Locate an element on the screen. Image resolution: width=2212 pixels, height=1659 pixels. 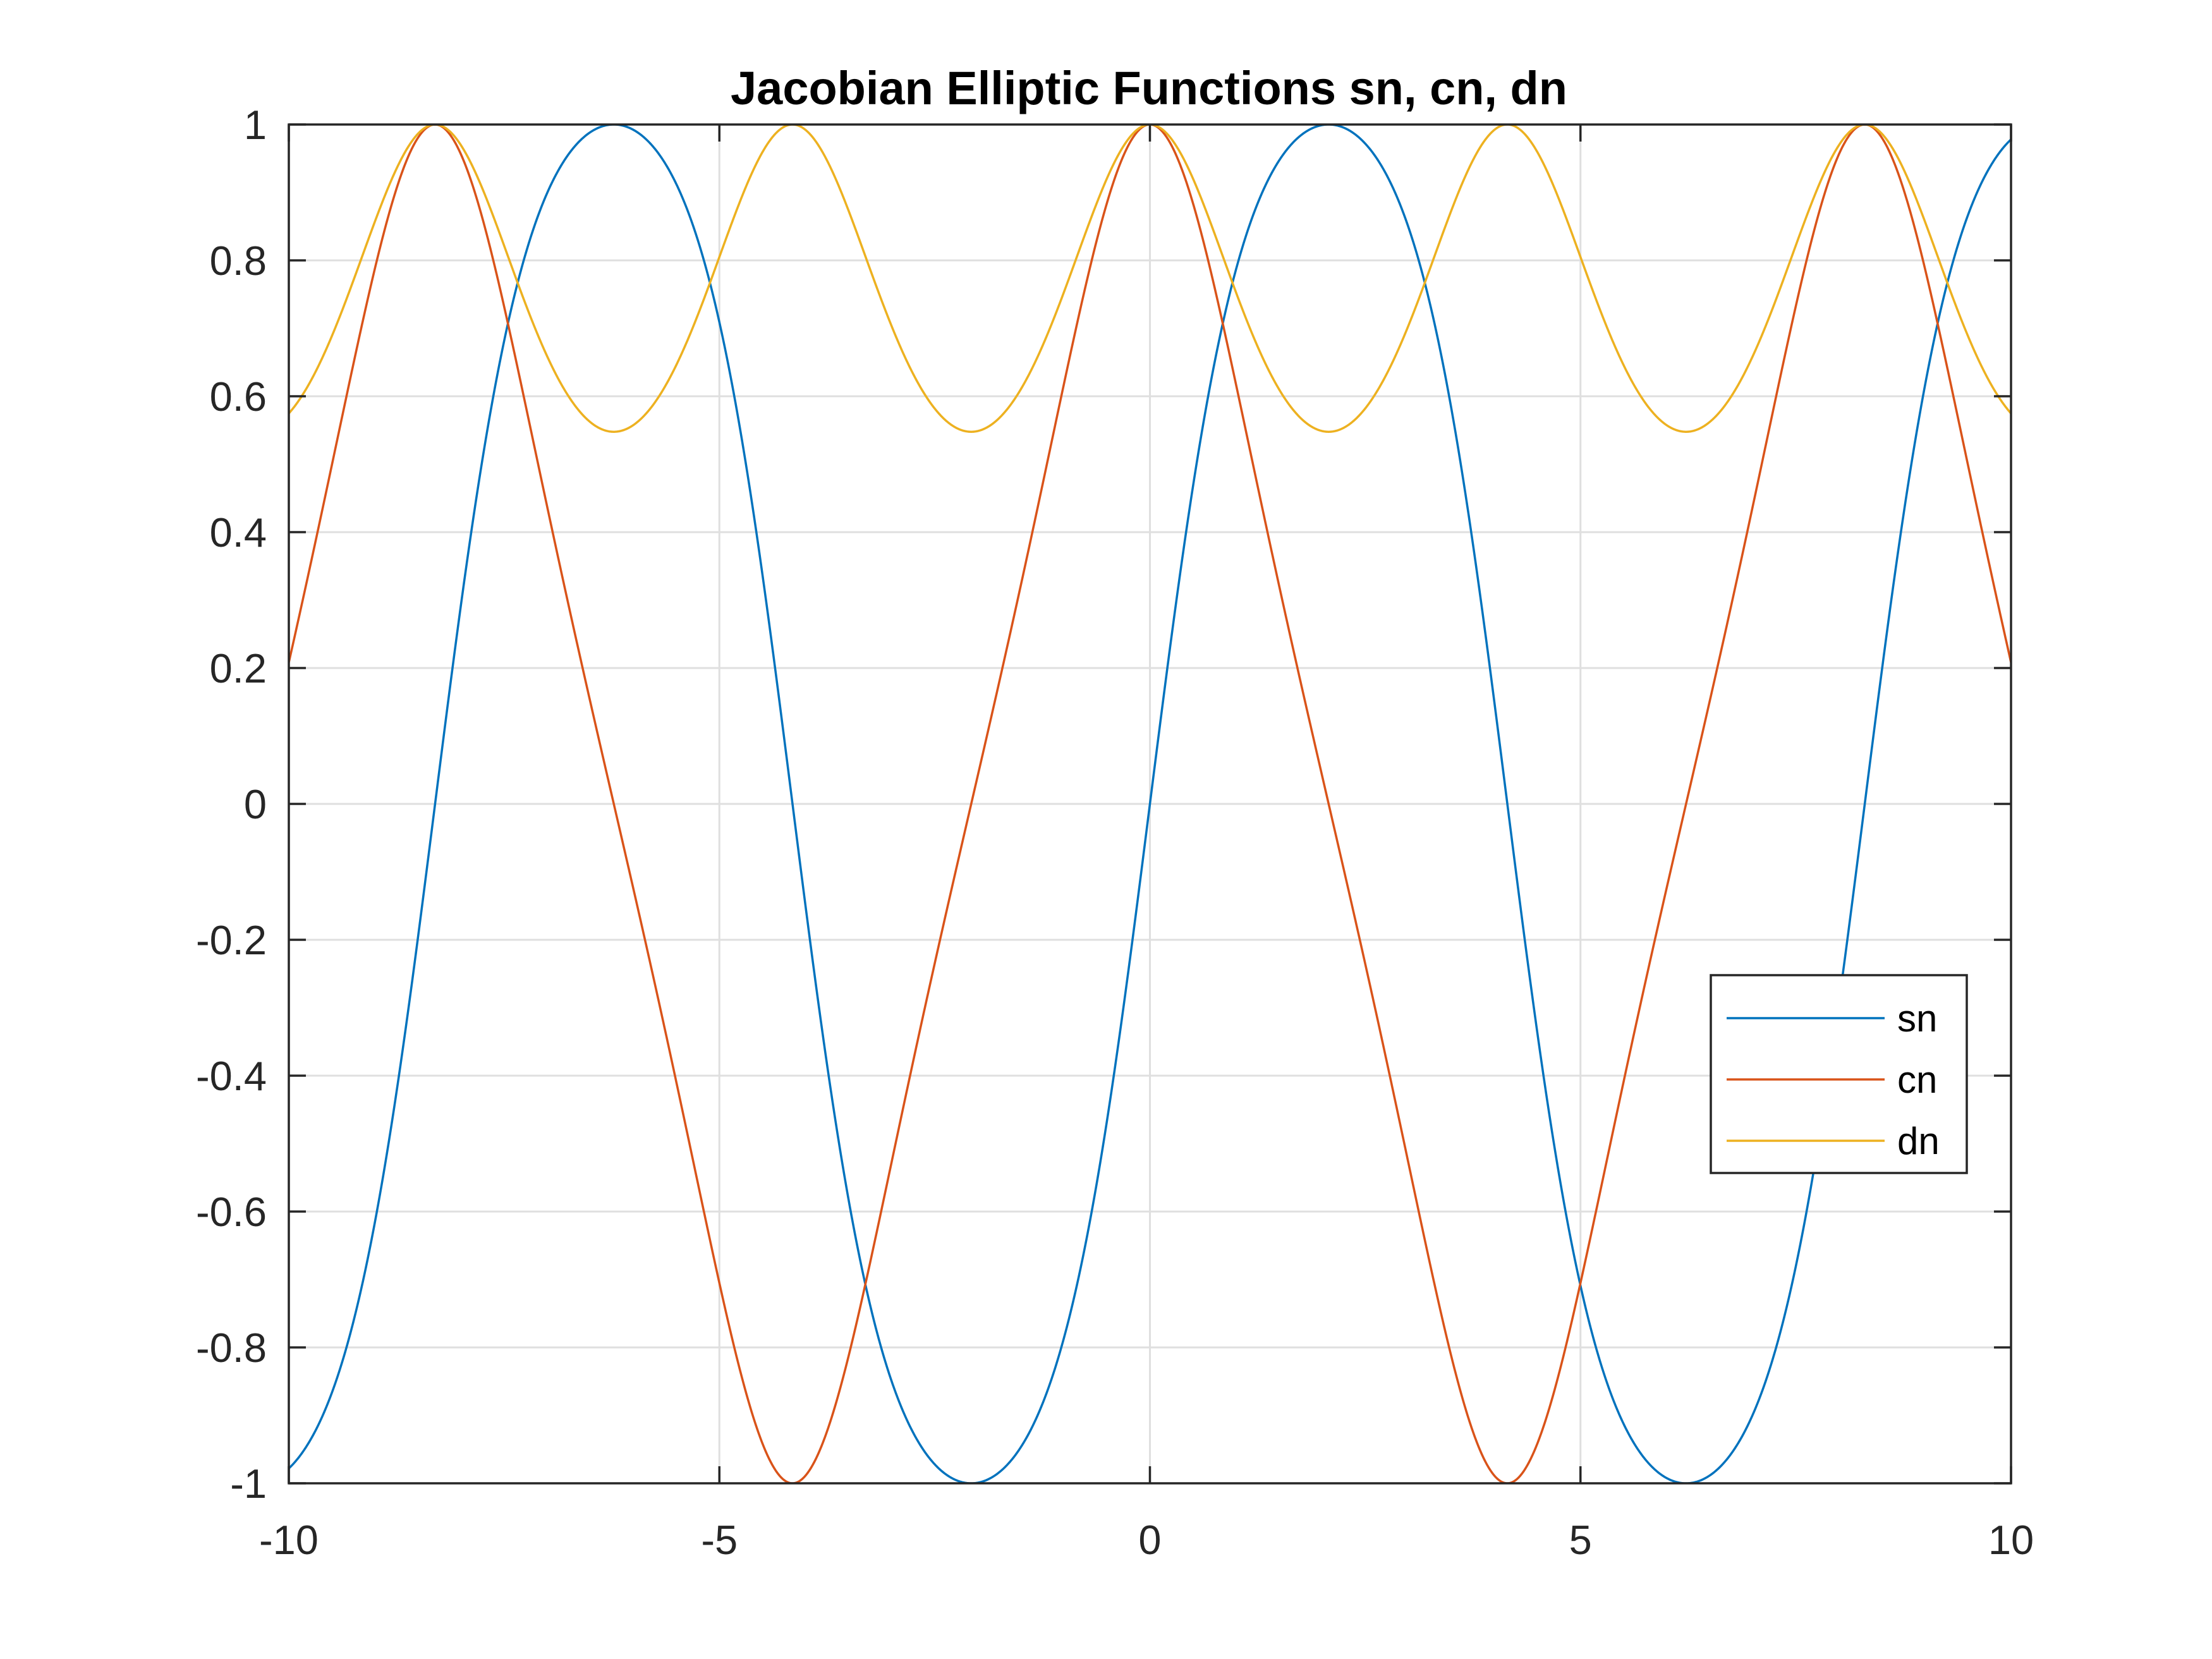
x-tick-label: -5 is located at coordinates (720, 1540).